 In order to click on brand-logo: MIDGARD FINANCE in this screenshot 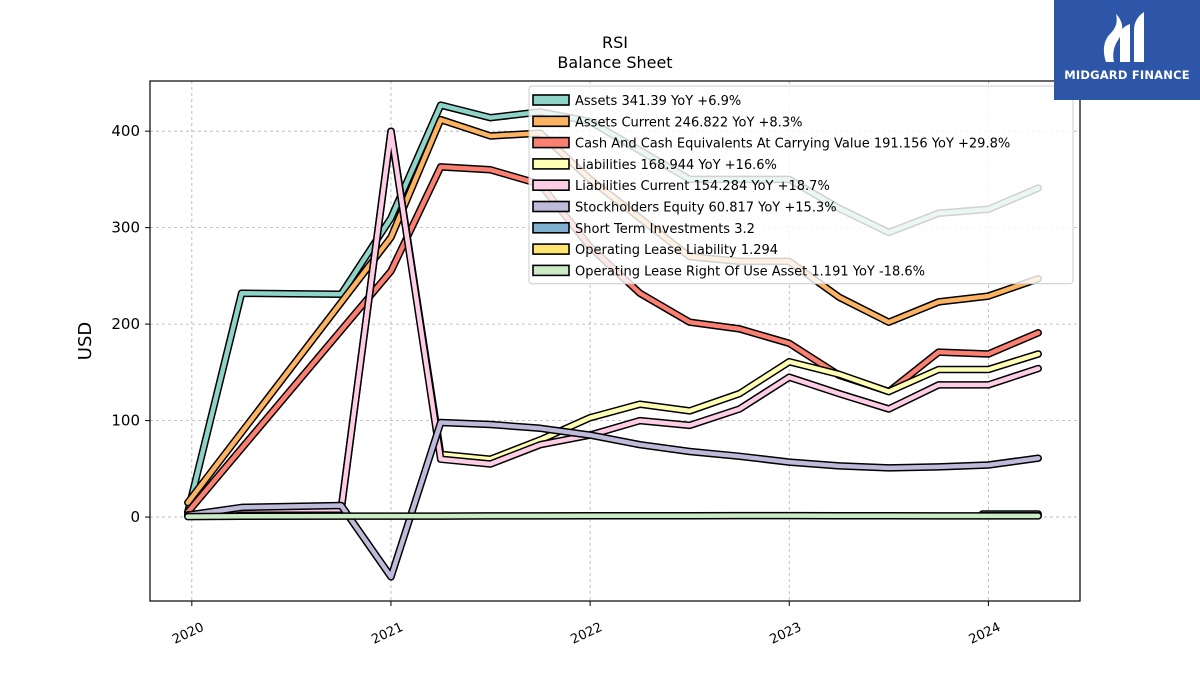, I will do `click(1127, 50)`.